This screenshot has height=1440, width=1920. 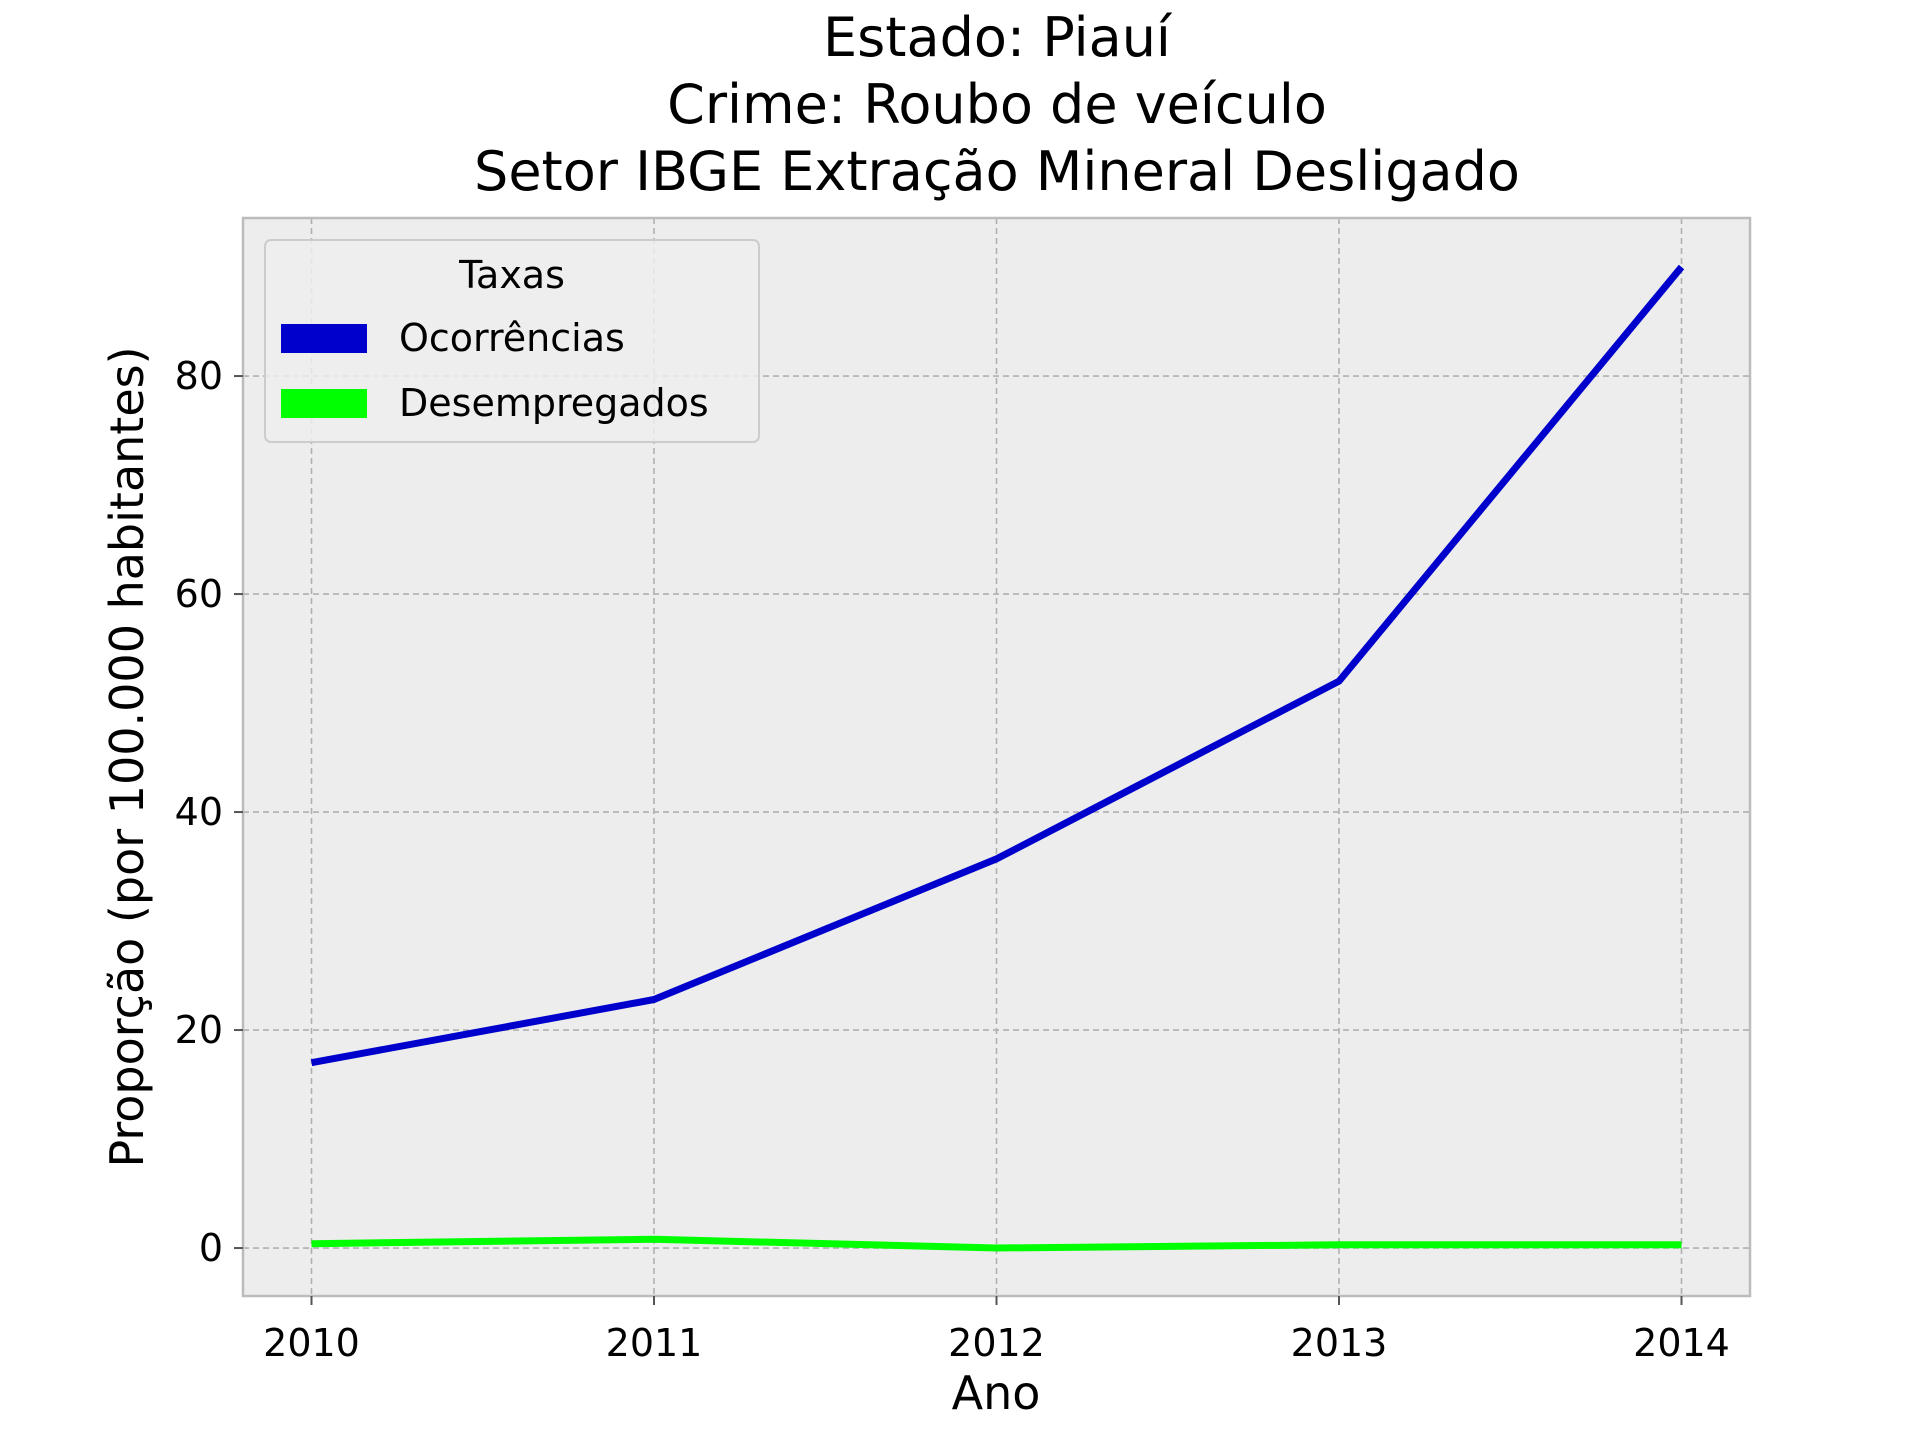 I want to click on x-axis-ticks: 2010 2011 2012 2013 2014, so click(x=996, y=1330).